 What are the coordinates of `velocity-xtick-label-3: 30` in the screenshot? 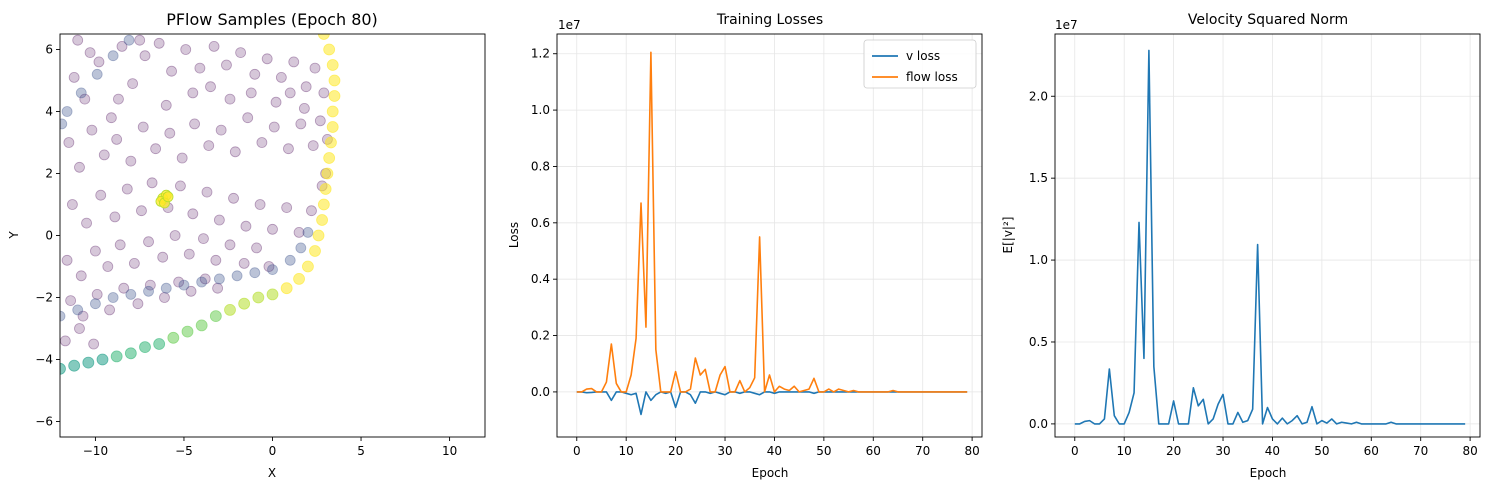 It's located at (1222, 451).